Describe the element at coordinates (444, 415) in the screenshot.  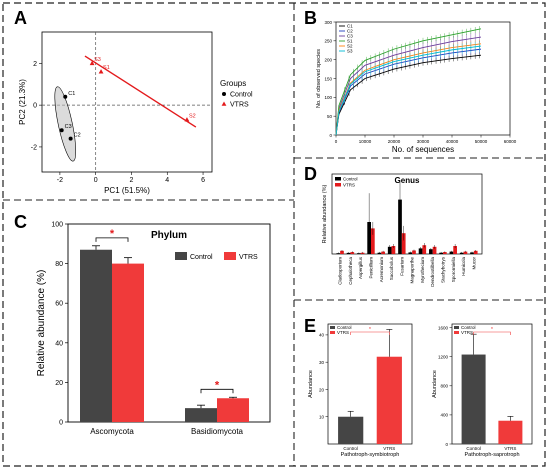
I see `y-tick-label: 400` at that location.